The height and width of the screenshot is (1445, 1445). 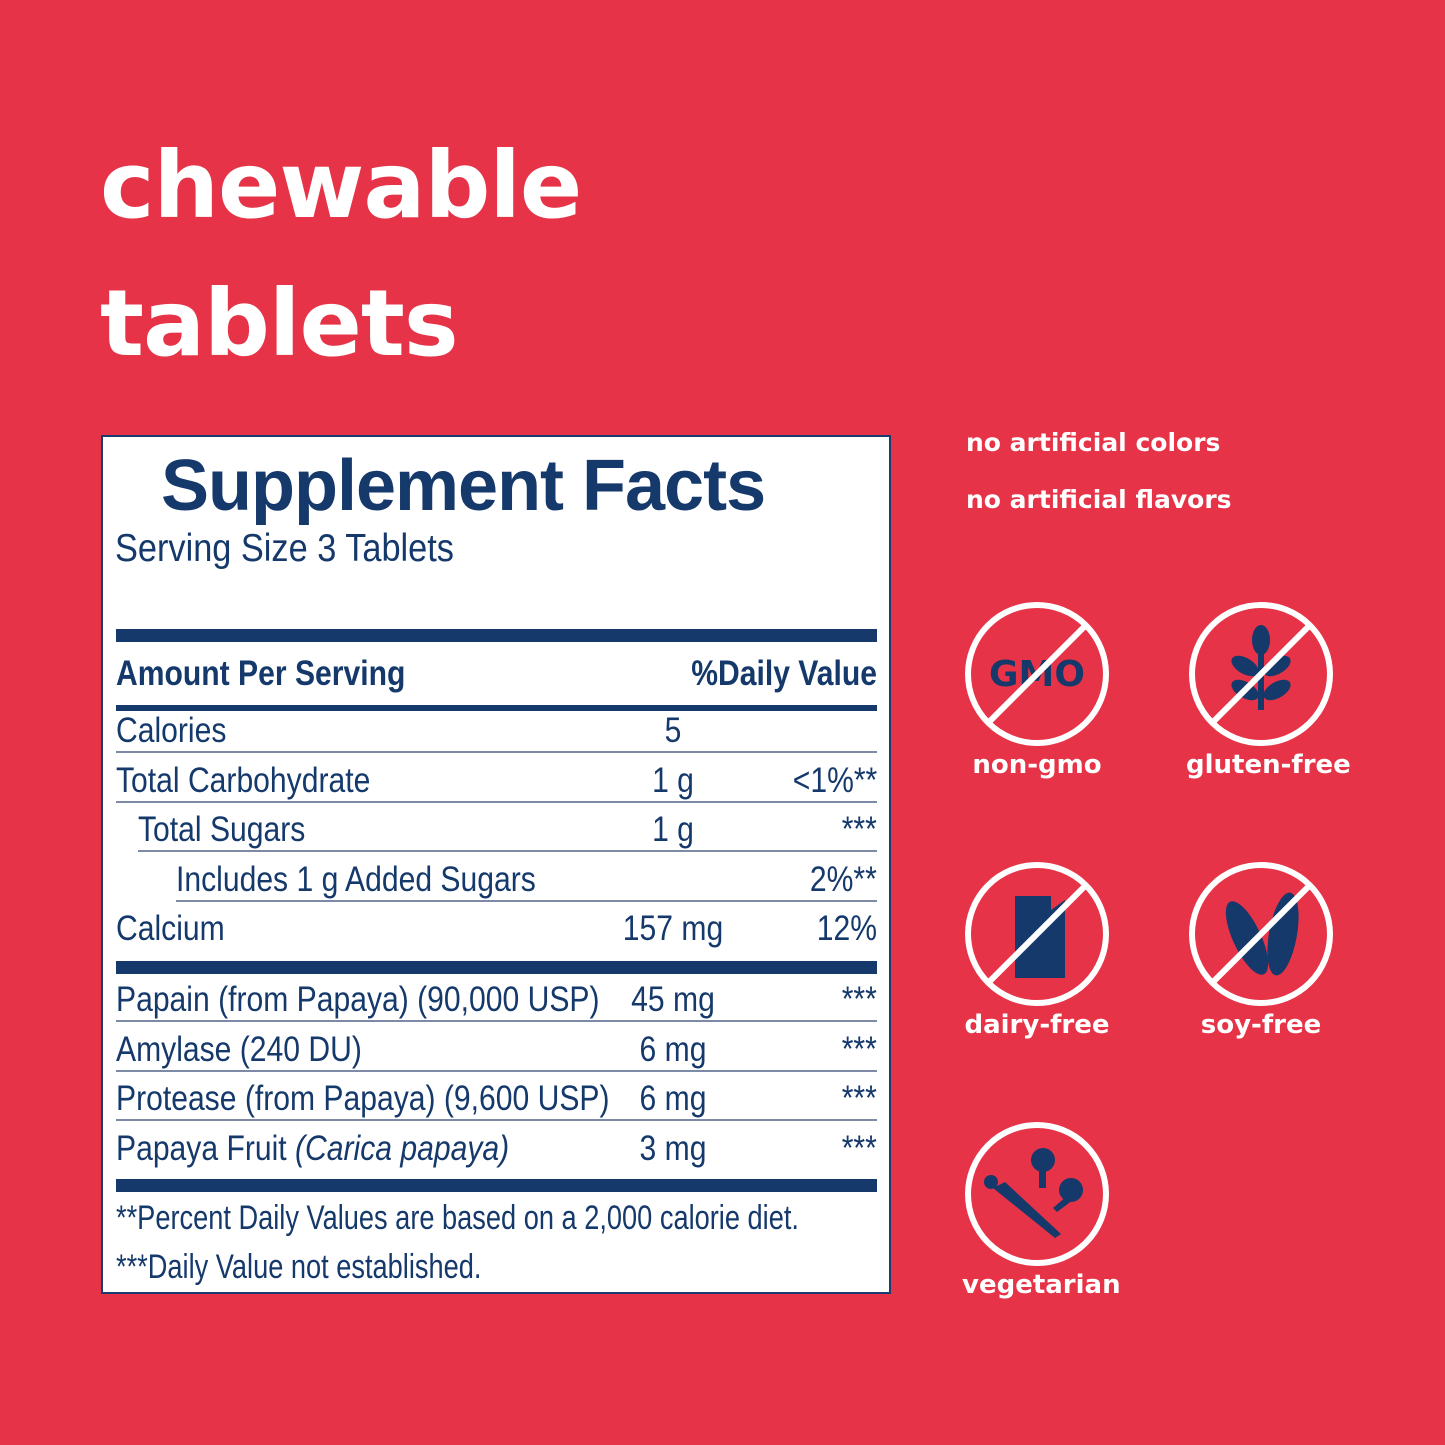 I want to click on row-daily-value: 12%, so click(x=846, y=928).